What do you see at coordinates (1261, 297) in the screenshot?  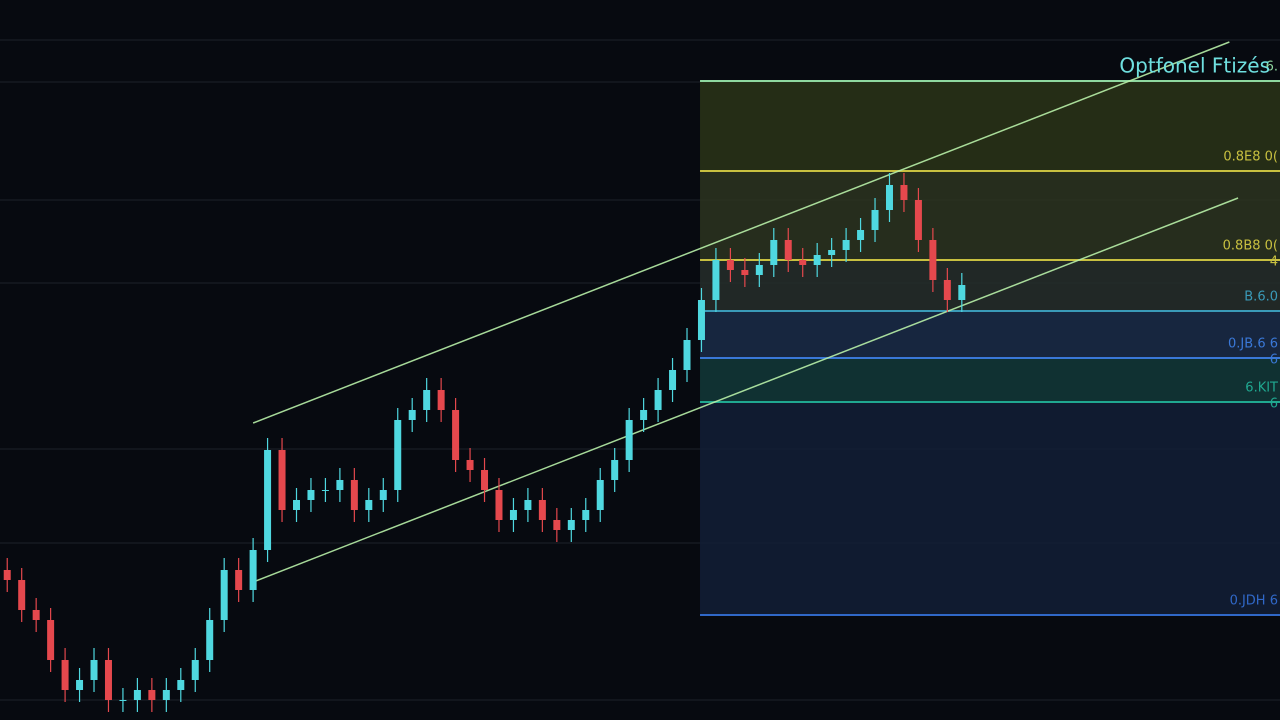 I see `fib-label: B.6.0` at bounding box center [1261, 297].